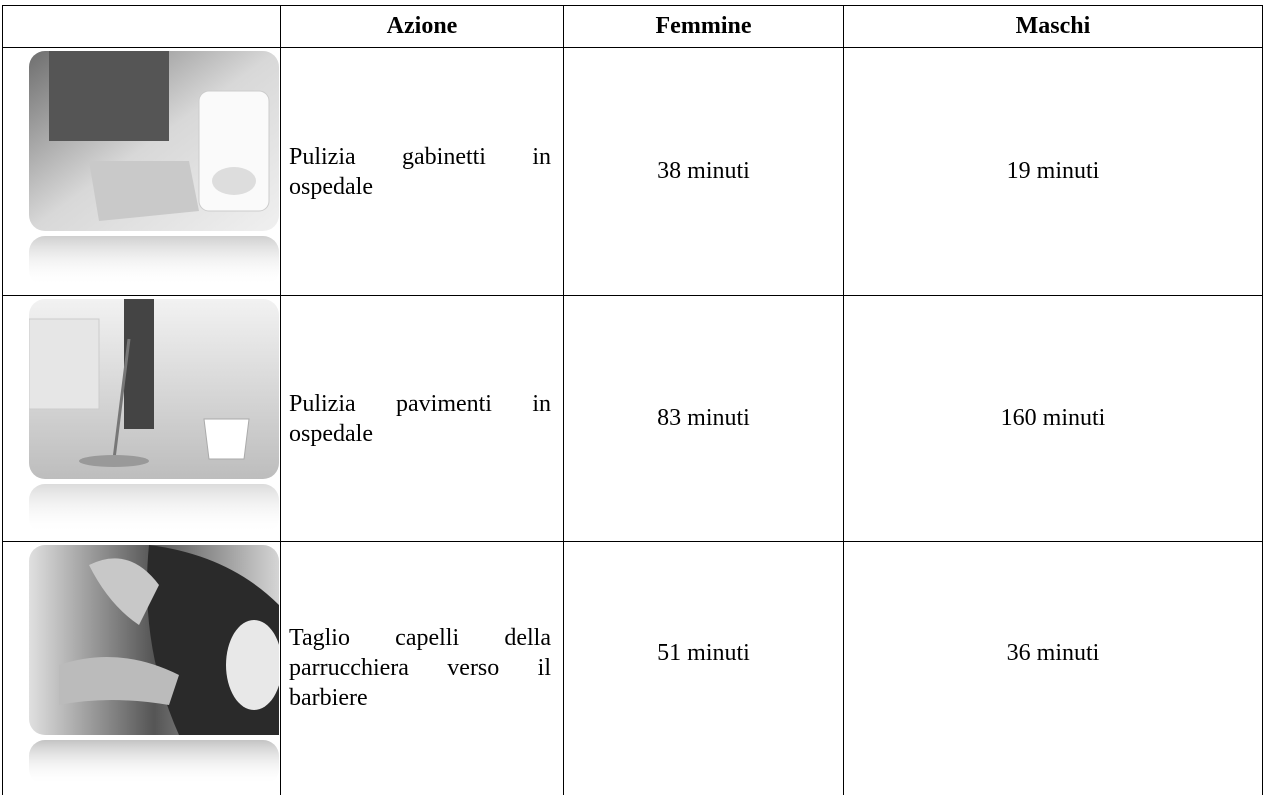 The image size is (1264, 795). Describe the element at coordinates (703, 171) in the screenshot. I see `female-cell: 38 minuti` at that location.